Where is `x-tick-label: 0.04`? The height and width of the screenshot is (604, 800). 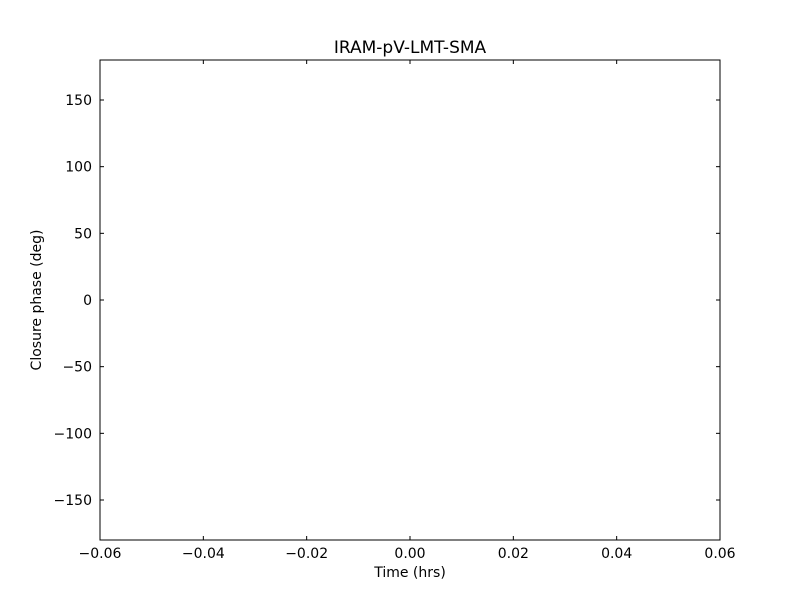 x-tick-label: 0.04 is located at coordinates (616, 554).